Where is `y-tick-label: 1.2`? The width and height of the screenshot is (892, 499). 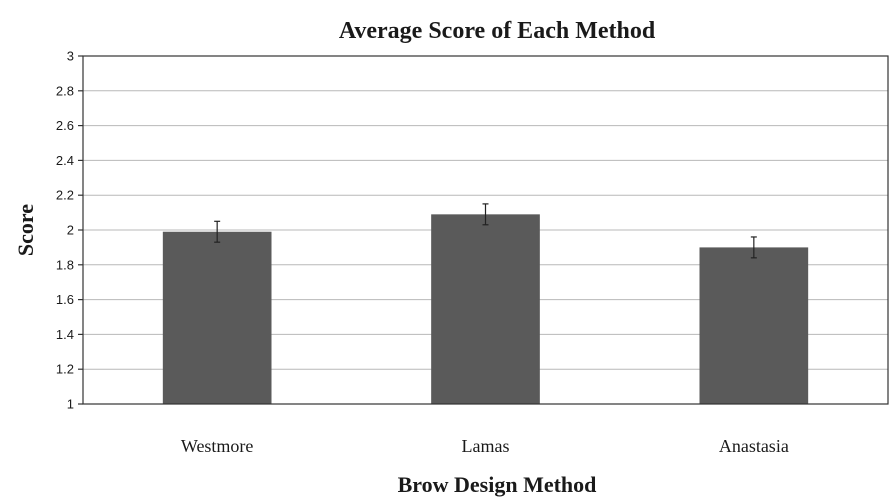 y-tick-label: 1.2 is located at coordinates (65, 369).